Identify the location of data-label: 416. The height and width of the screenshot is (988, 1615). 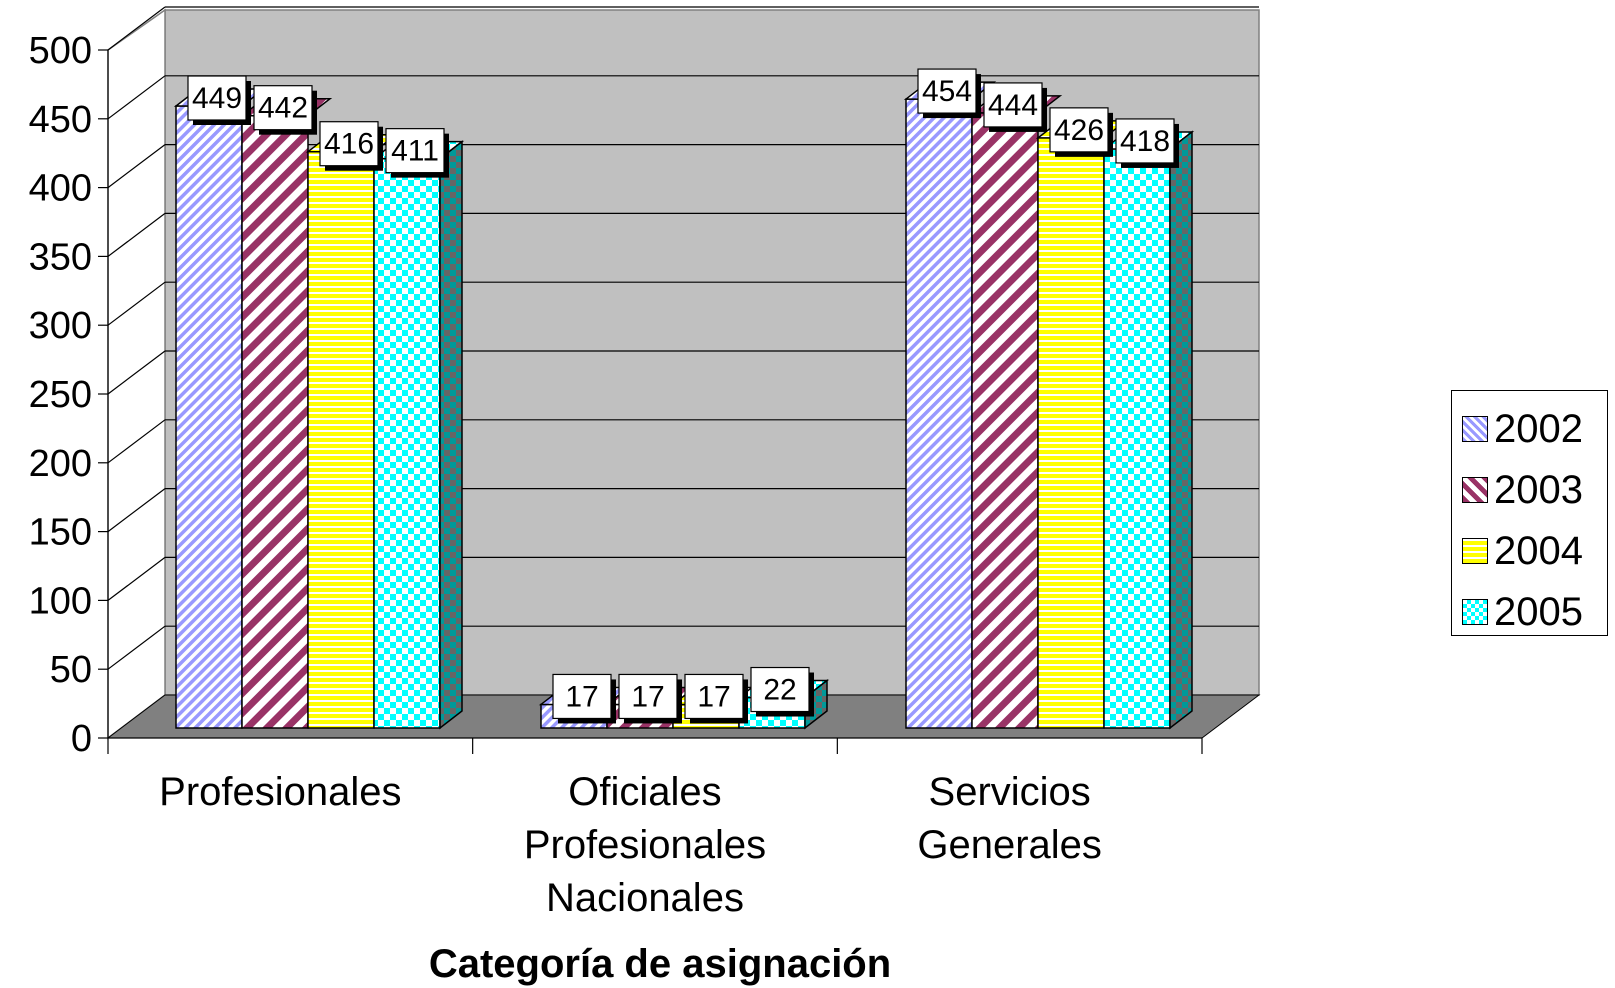
(349, 144).